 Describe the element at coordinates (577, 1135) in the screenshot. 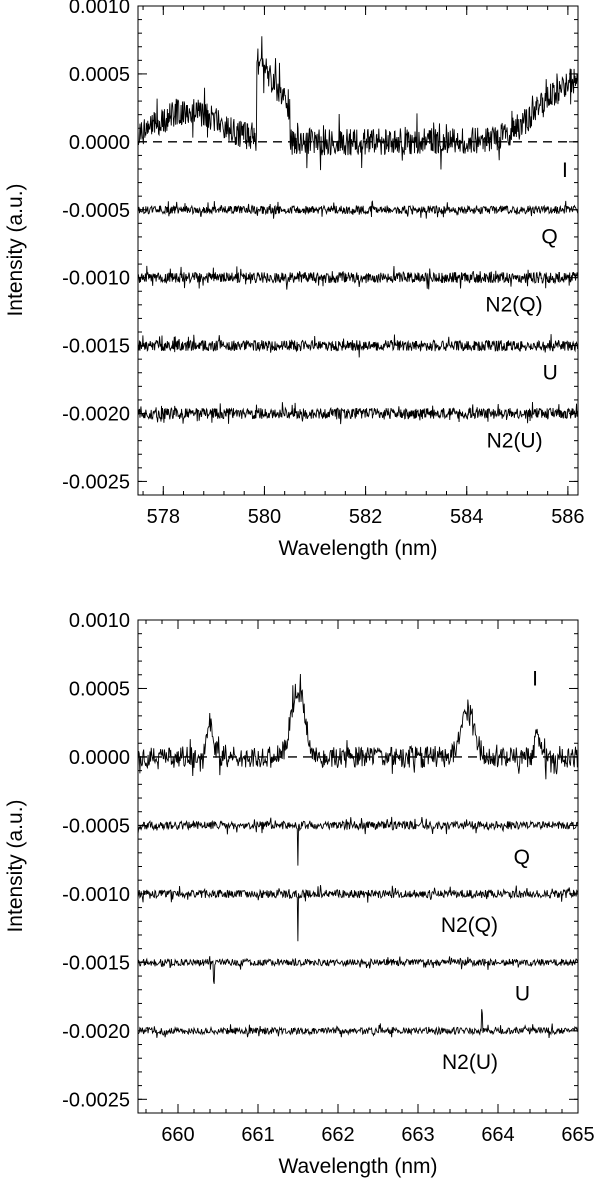

I see `x-tick-label: 665` at that location.